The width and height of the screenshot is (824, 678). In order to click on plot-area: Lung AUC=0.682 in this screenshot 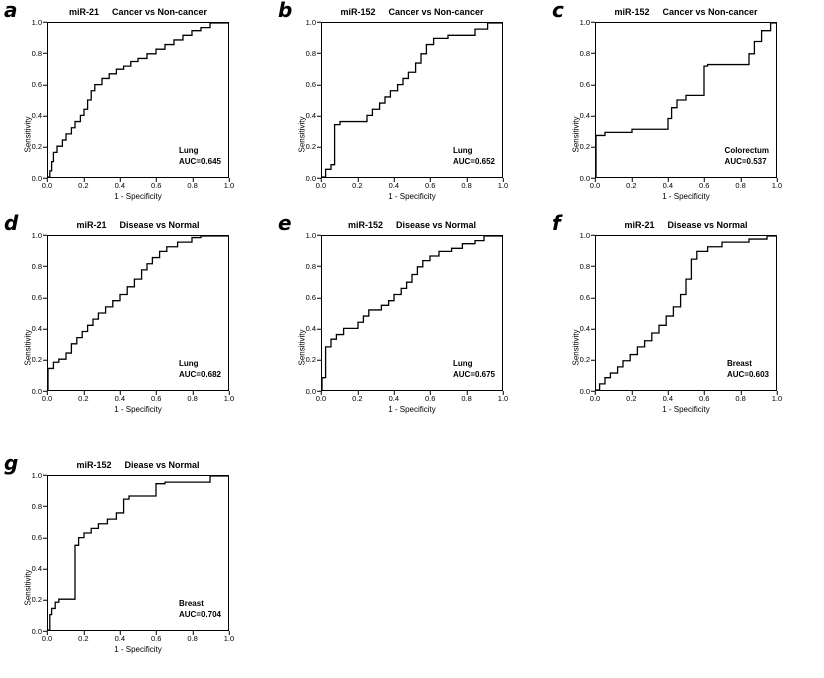, I will do `click(138, 313)`.